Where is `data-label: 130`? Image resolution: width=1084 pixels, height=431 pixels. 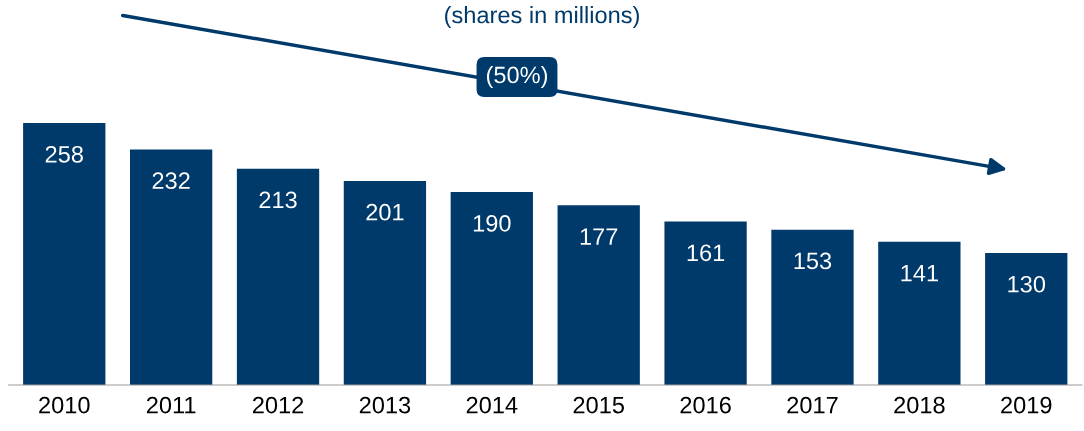
data-label: 130 is located at coordinates (1027, 284).